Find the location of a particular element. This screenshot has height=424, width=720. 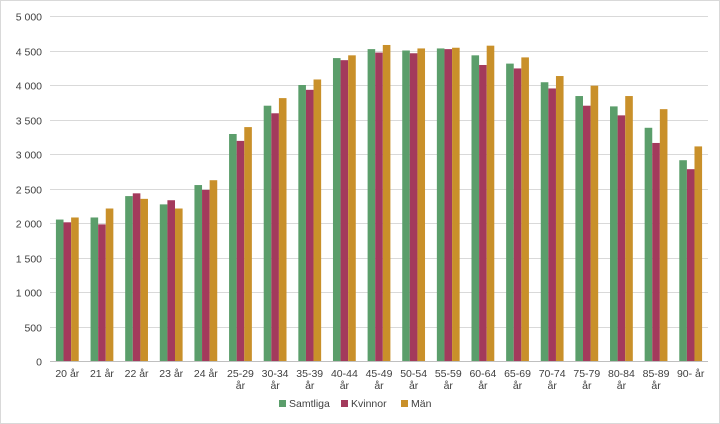

x-tick-label: 70-74 is located at coordinates (552, 374).